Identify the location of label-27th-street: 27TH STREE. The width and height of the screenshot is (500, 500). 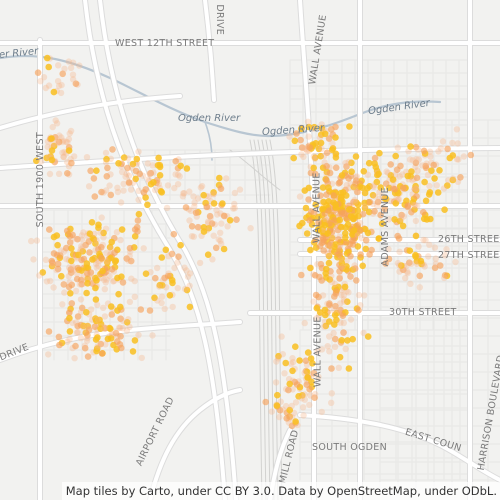
(469, 255).